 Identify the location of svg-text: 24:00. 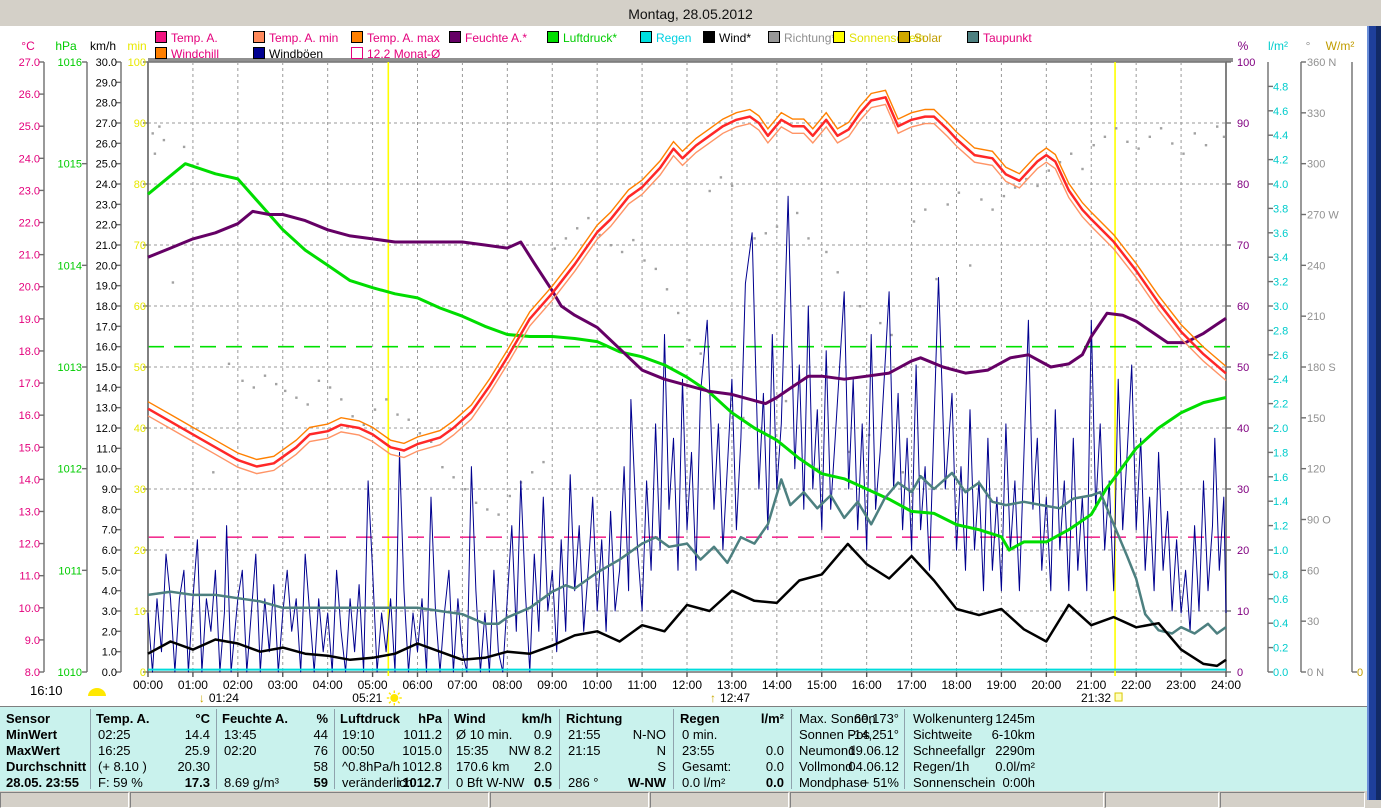
(1226, 685).